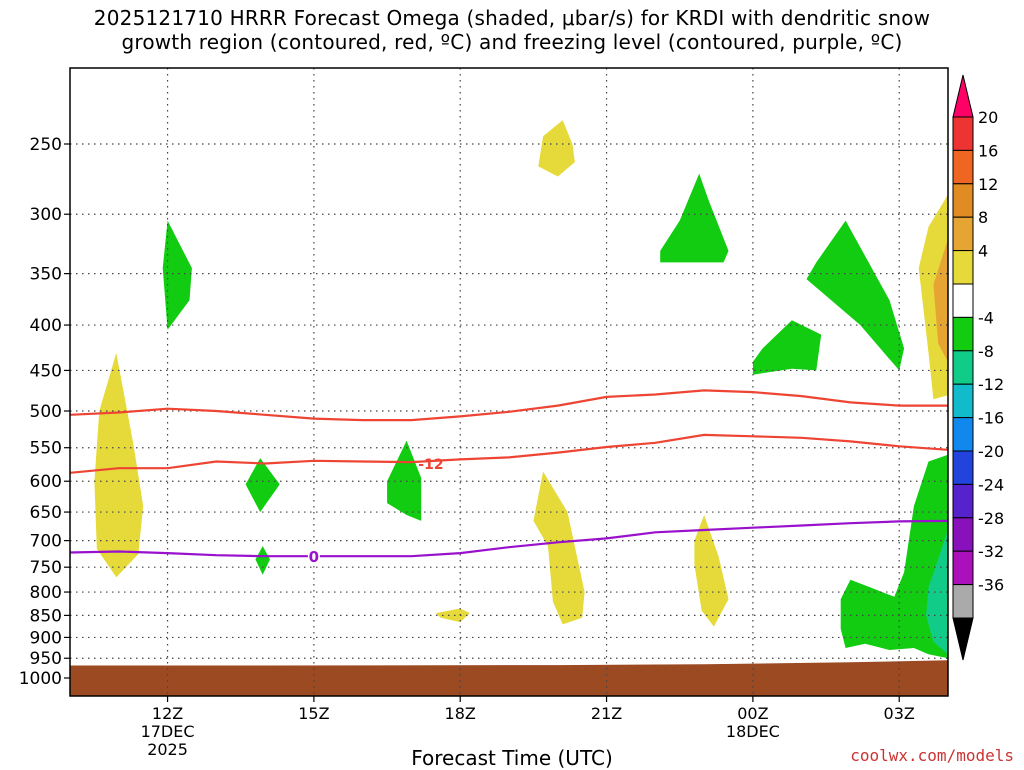  What do you see at coordinates (40, 679) in the screenshot?
I see `y-tick-label-1000: 1000` at bounding box center [40, 679].